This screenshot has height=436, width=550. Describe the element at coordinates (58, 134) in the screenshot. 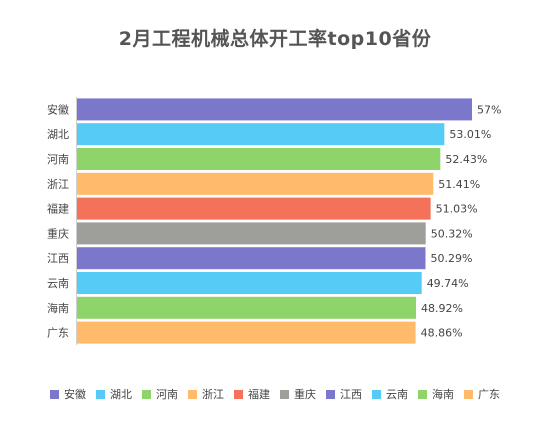

I see `category-label-2: 湖北` at that location.